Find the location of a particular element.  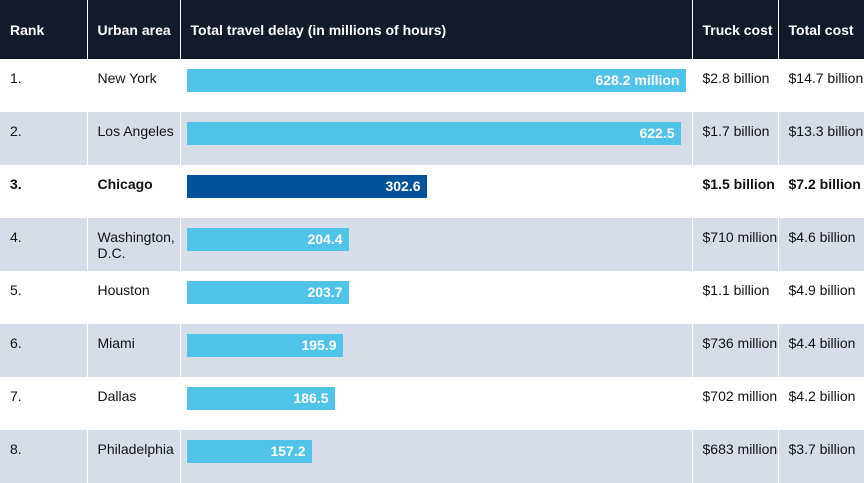

delay-bar: 628.2 million is located at coordinates (436, 80).